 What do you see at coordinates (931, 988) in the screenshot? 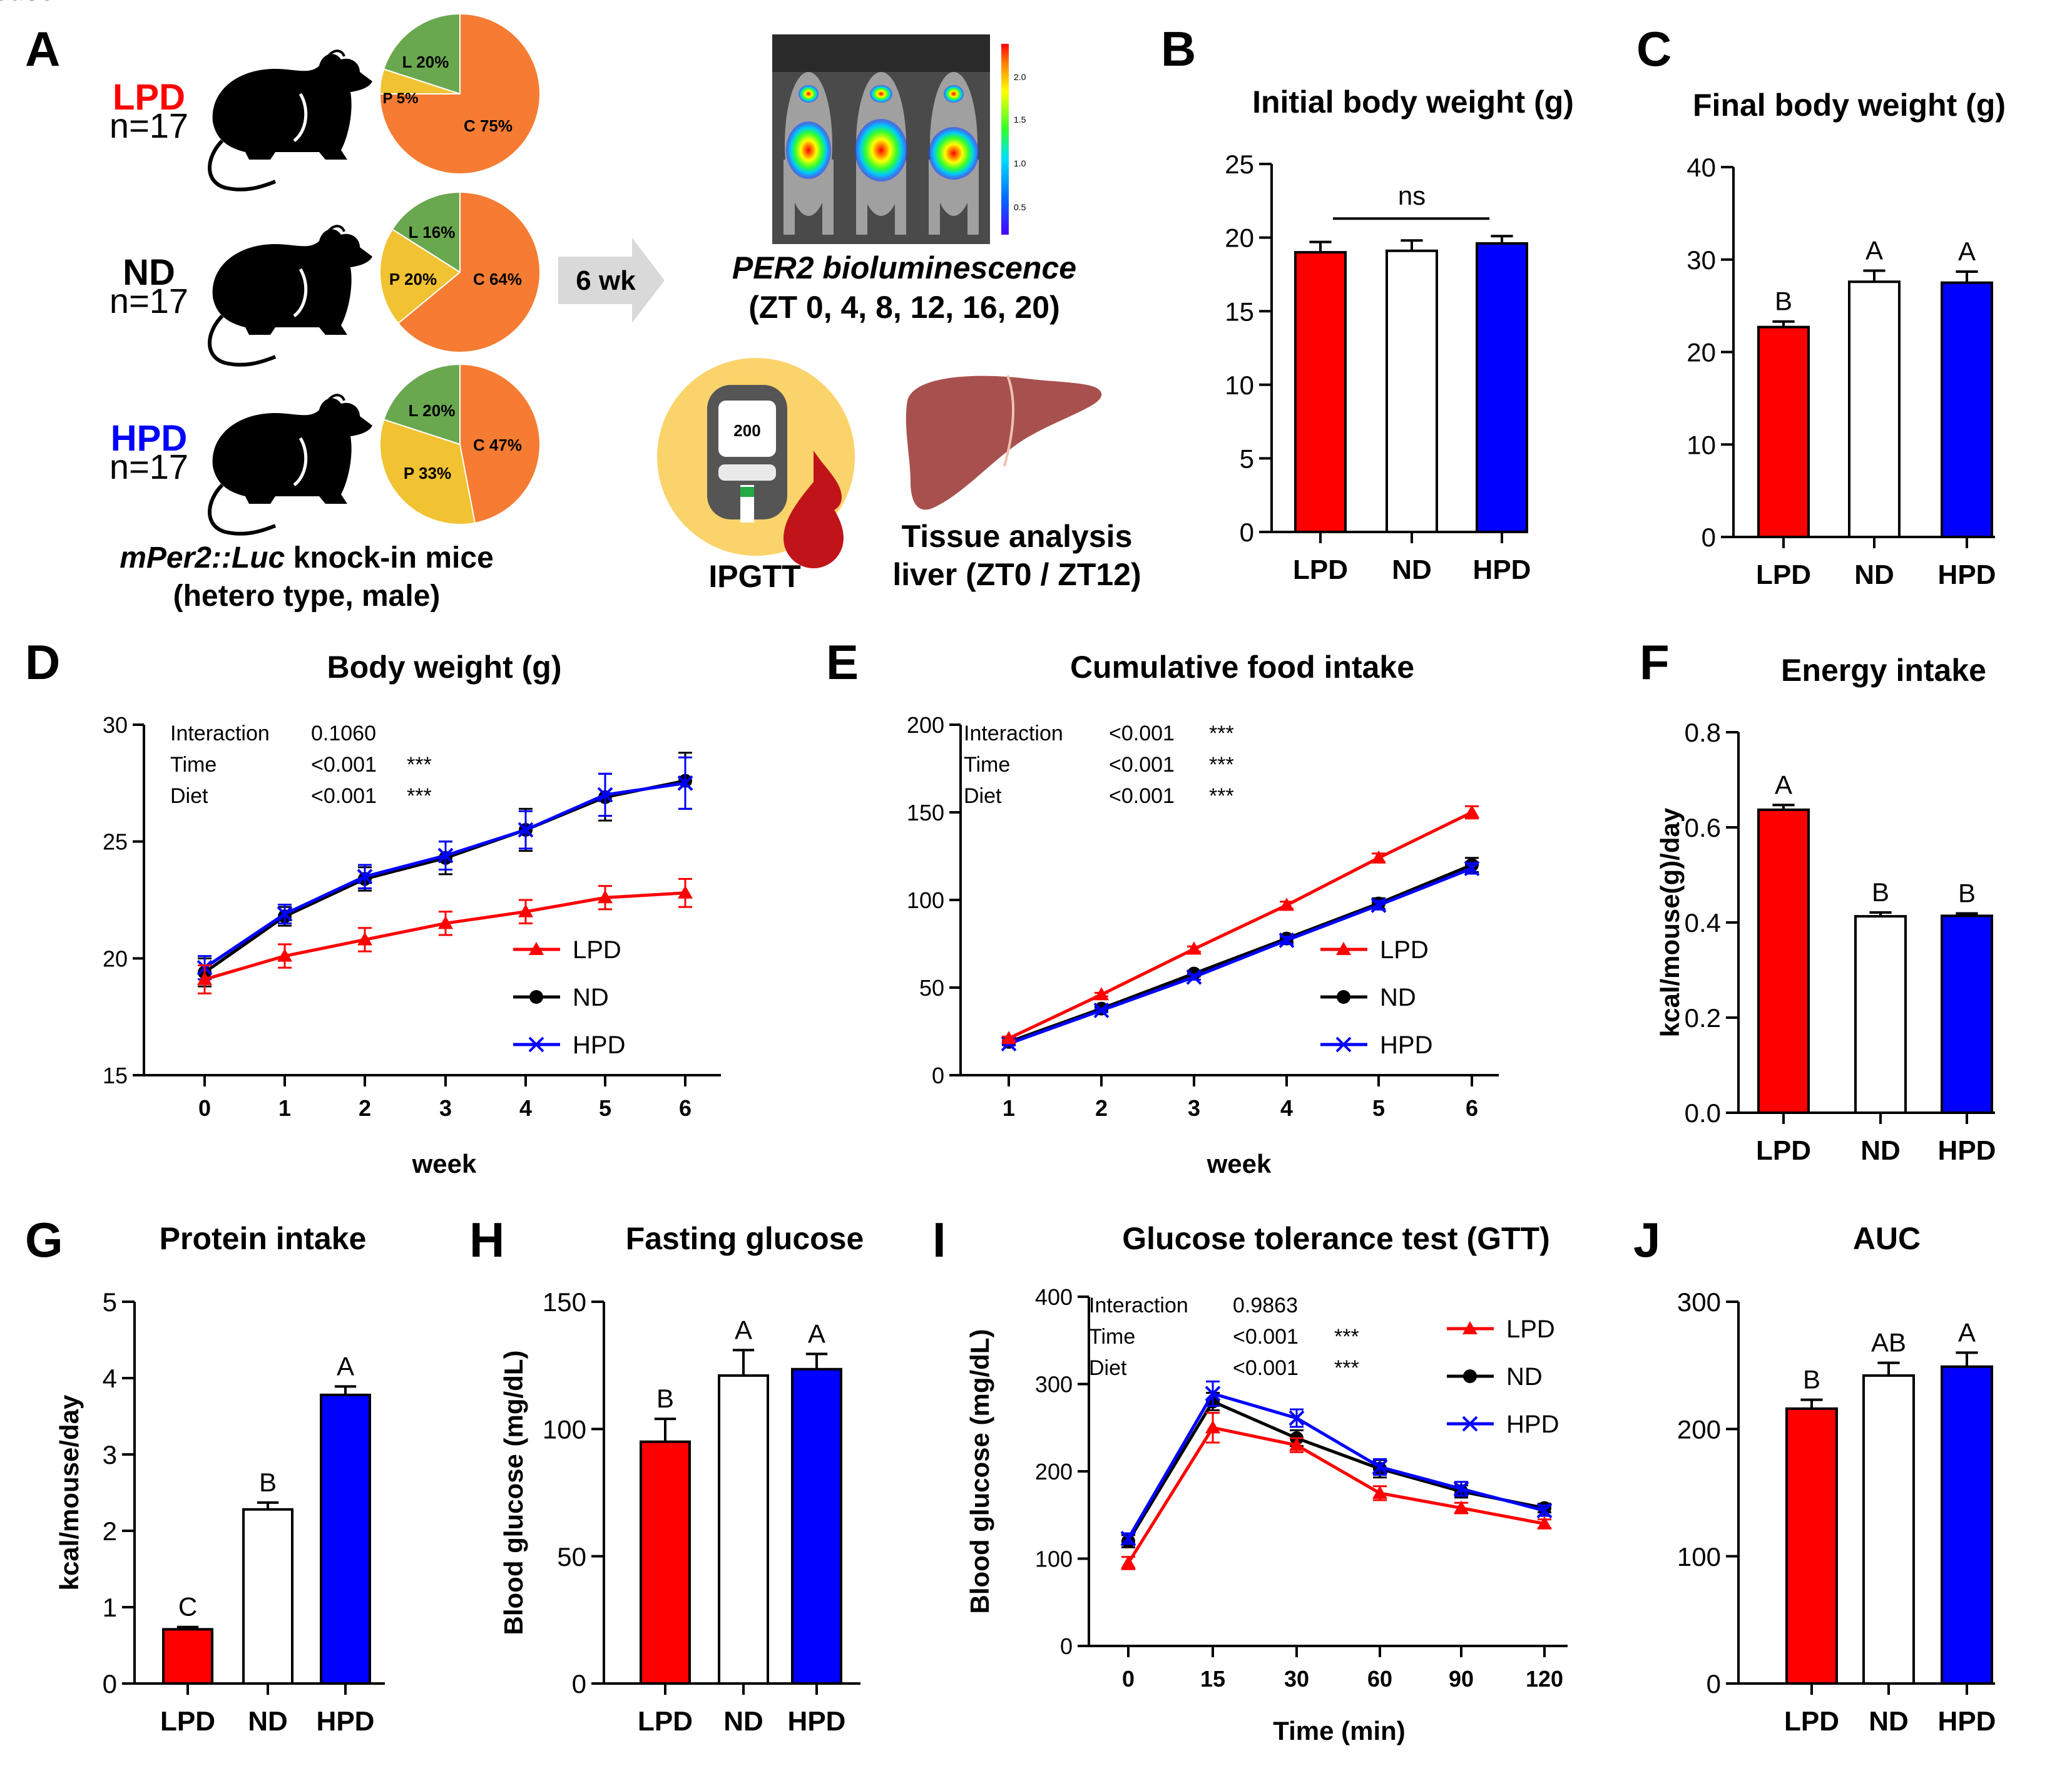
I see `y-tick-label: 50` at bounding box center [931, 988].